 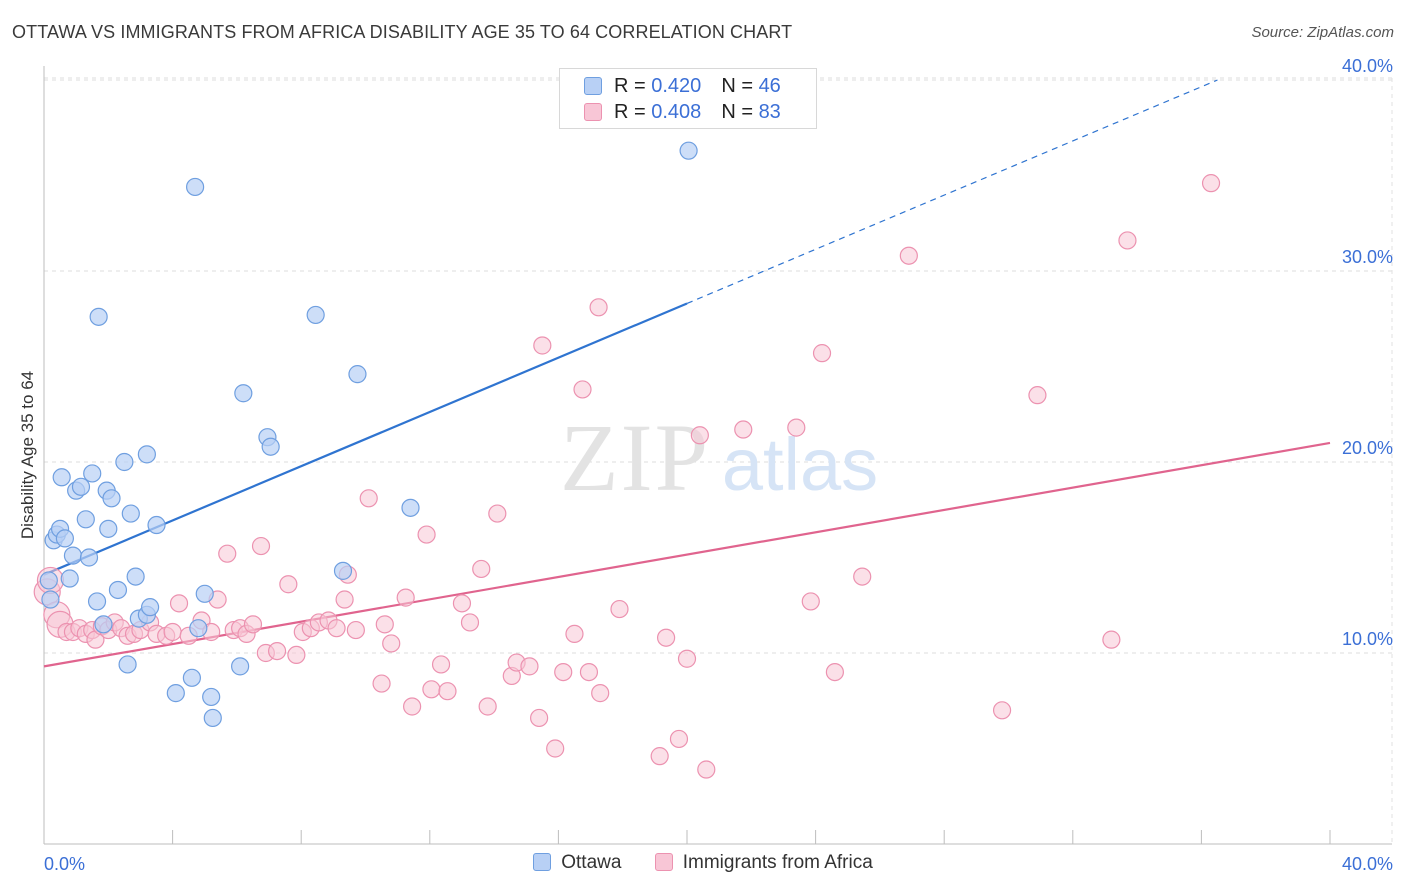 I want to click on ottawa-legend-swatch, so click(x=542, y=862).